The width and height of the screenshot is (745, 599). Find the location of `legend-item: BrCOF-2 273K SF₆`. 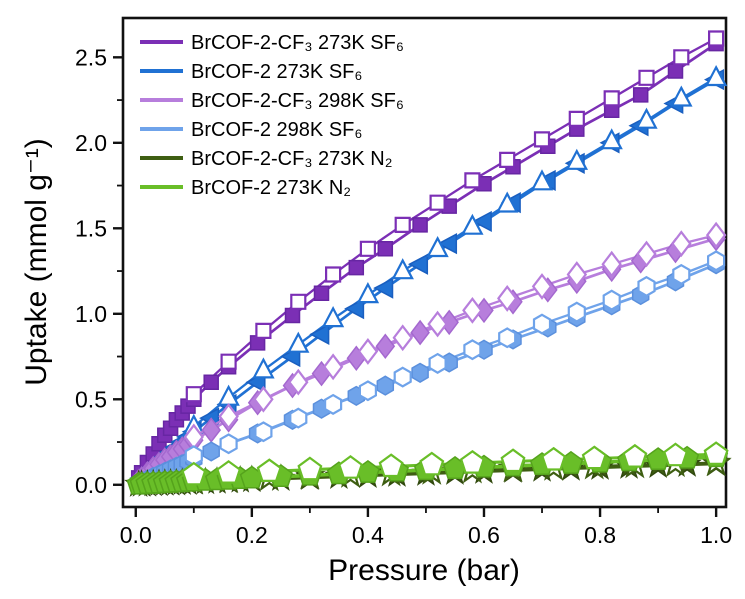

legend-item: BrCOF-2 273K SF₆ is located at coordinates (251, 72).